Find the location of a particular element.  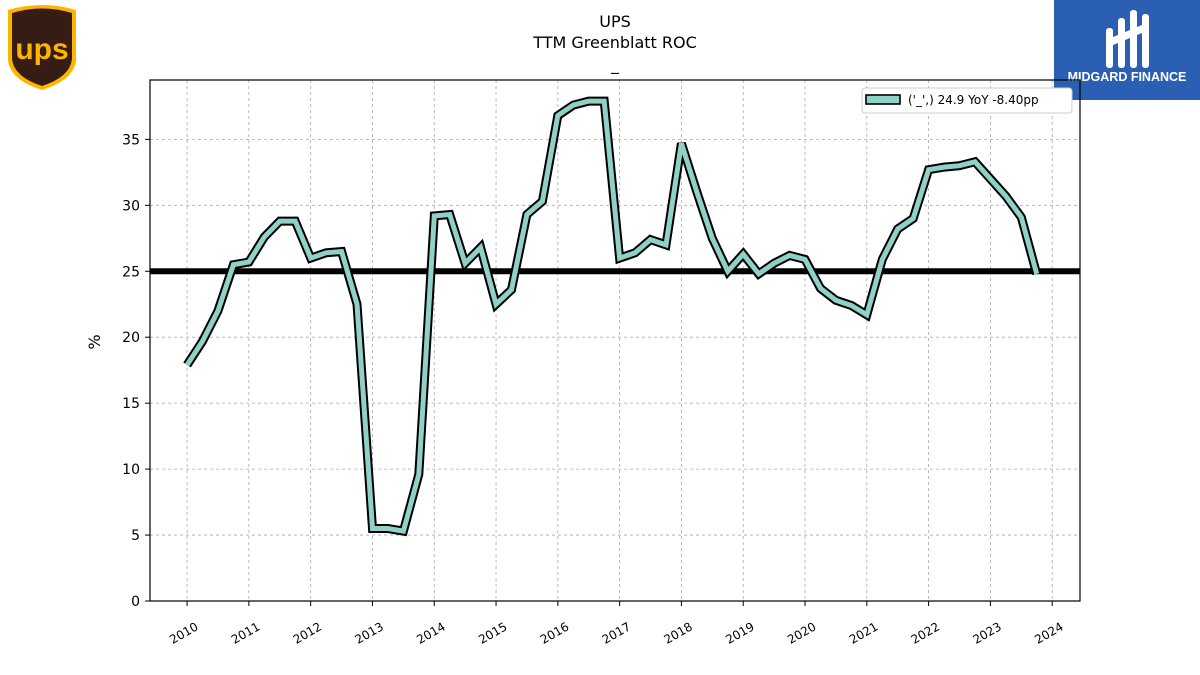

ups-logo: ups is located at coordinates (42, 47).